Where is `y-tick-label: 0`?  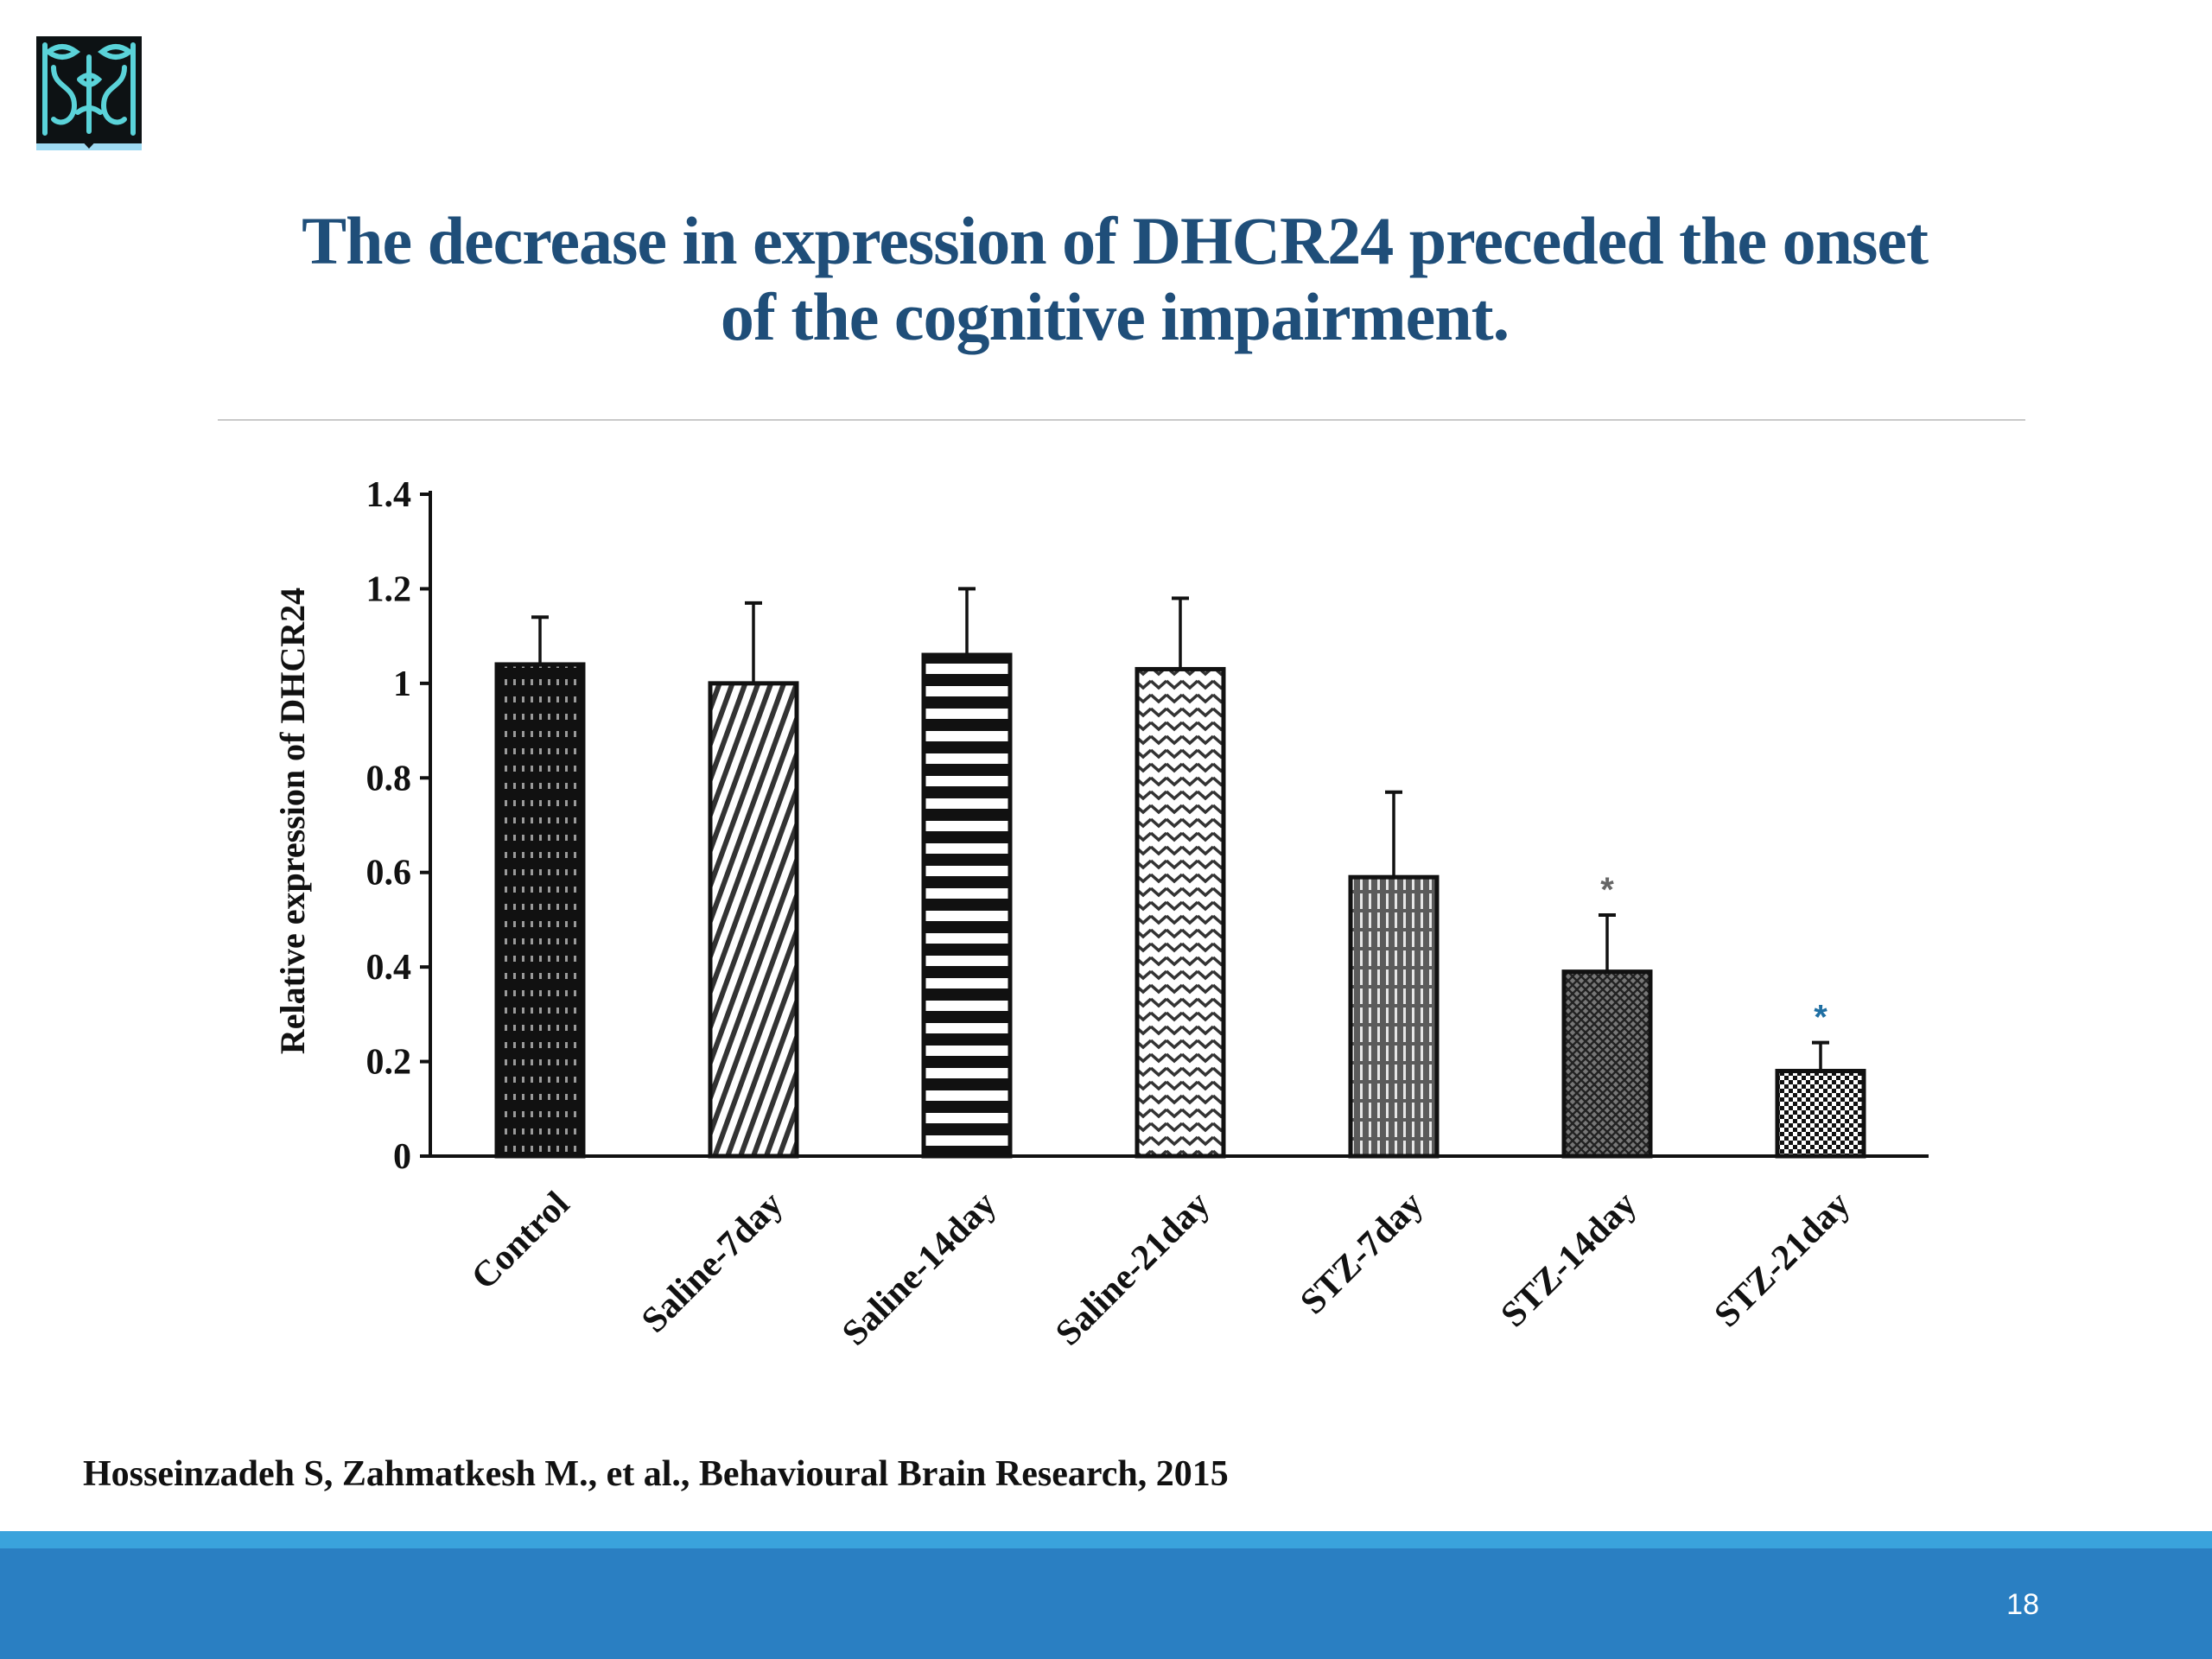 y-tick-label: 0 is located at coordinates (402, 1157).